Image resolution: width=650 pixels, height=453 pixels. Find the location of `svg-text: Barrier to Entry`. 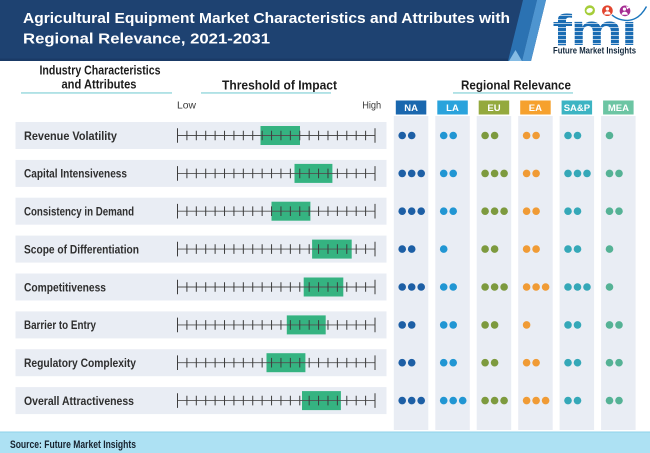

svg-text: Barrier to Entry is located at coordinates (60, 325).